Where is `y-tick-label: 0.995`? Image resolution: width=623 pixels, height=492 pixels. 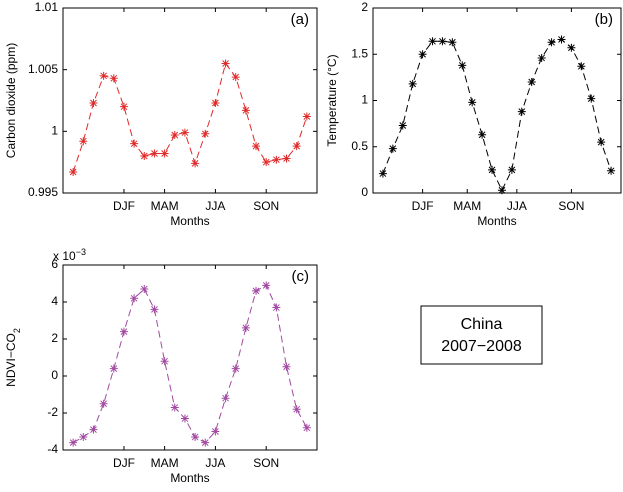 y-tick-label: 0.995 is located at coordinates (43, 192).